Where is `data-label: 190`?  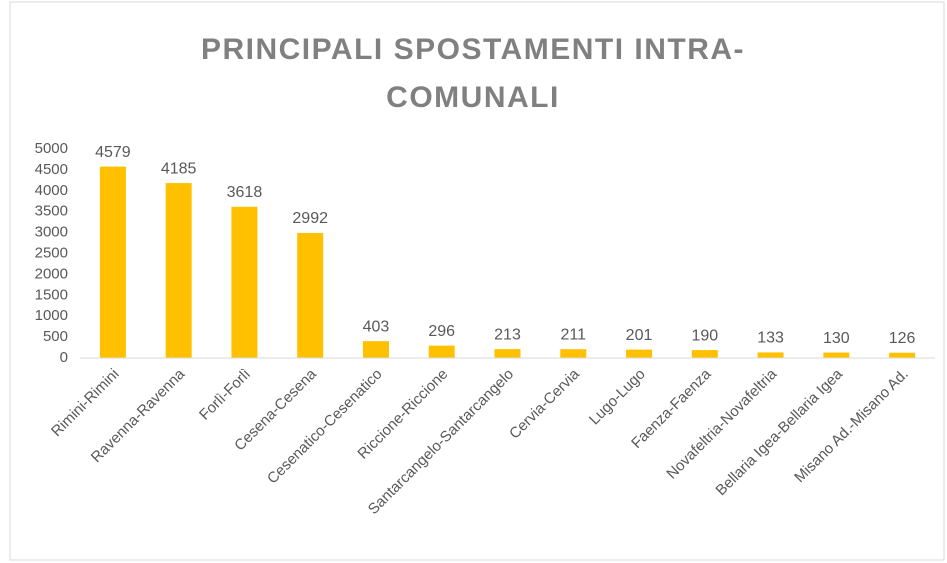
data-label: 190 is located at coordinates (704, 335).